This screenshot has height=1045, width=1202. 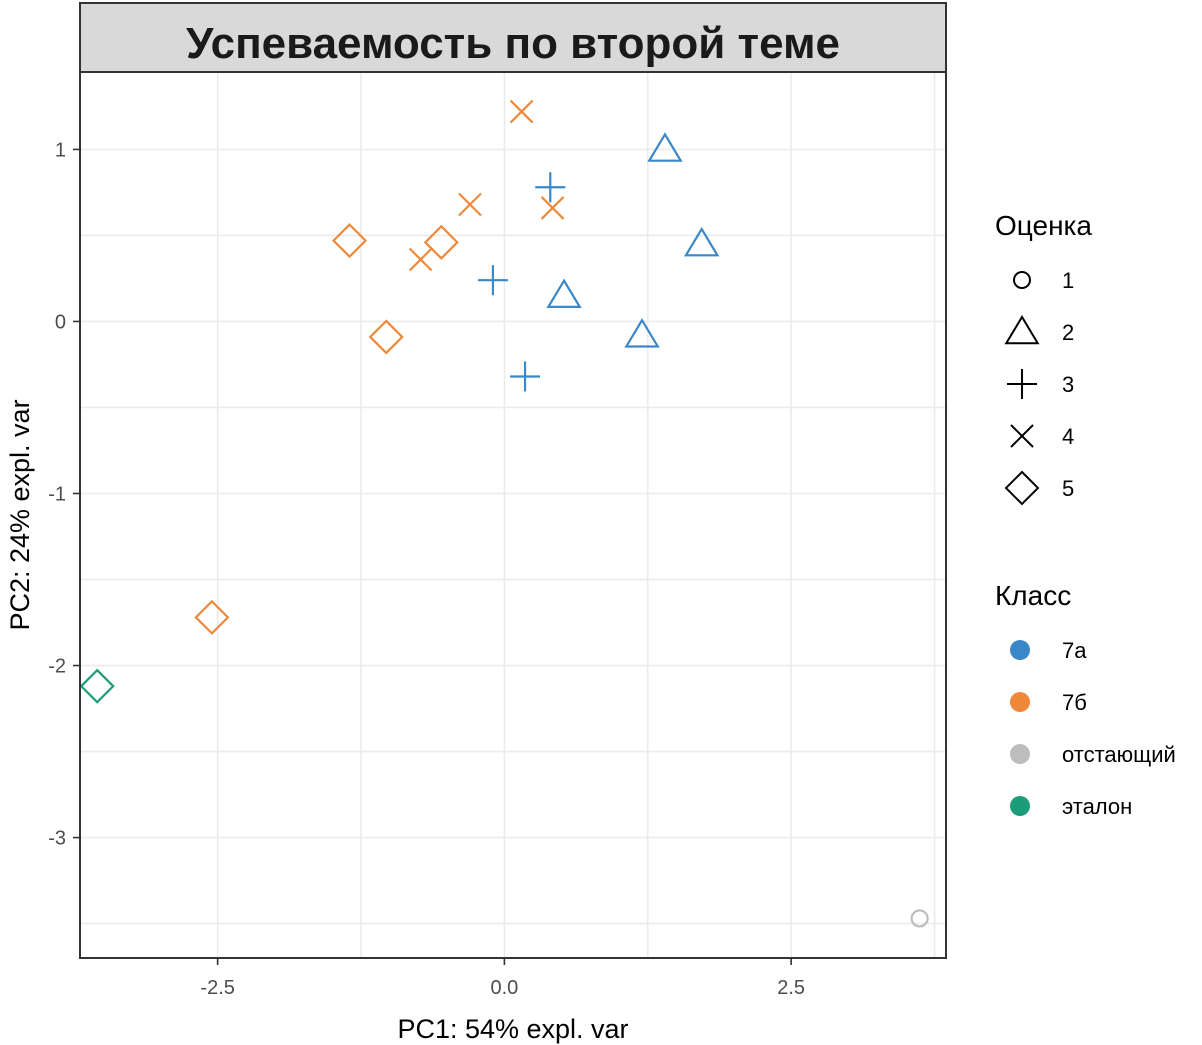 I want to click on legend-shape-label: 5, so click(x=1068, y=488).